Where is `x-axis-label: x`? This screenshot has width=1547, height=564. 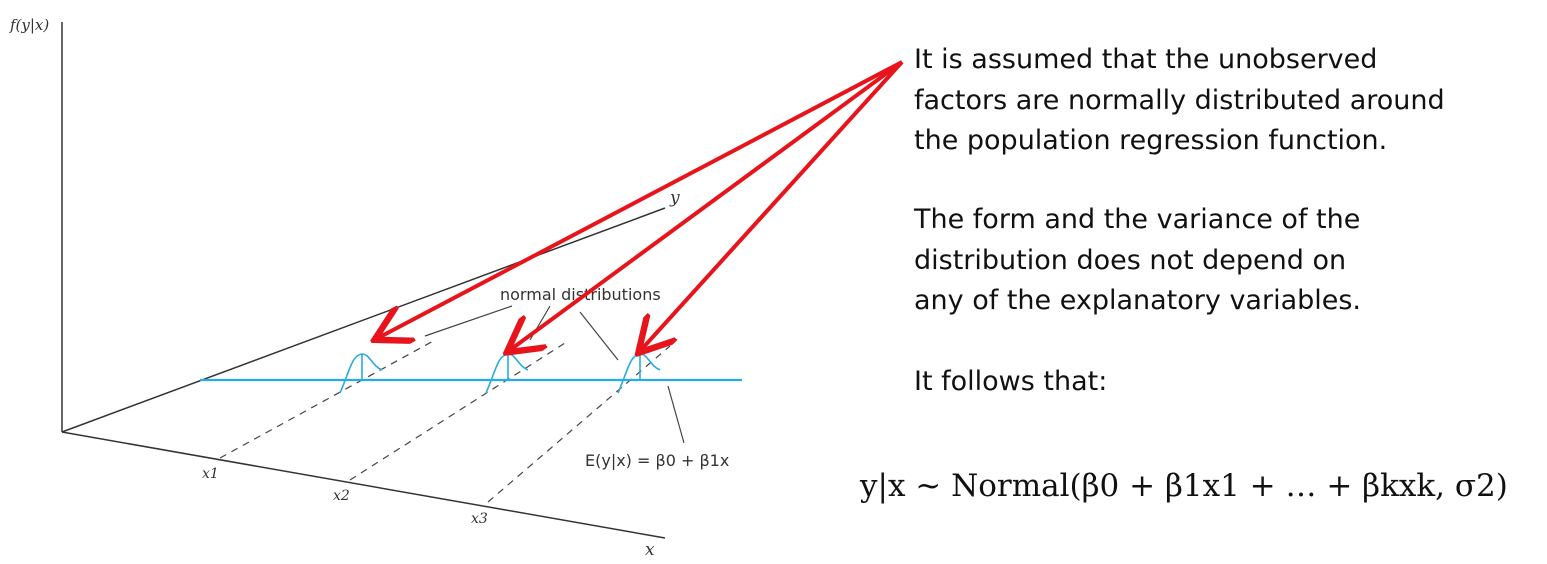
x-axis-label: x is located at coordinates (650, 550).